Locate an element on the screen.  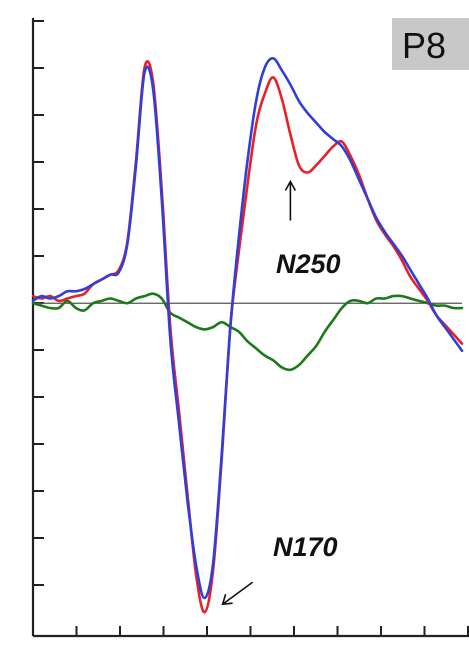
n170-arrow-shaft is located at coordinates (238, 593).